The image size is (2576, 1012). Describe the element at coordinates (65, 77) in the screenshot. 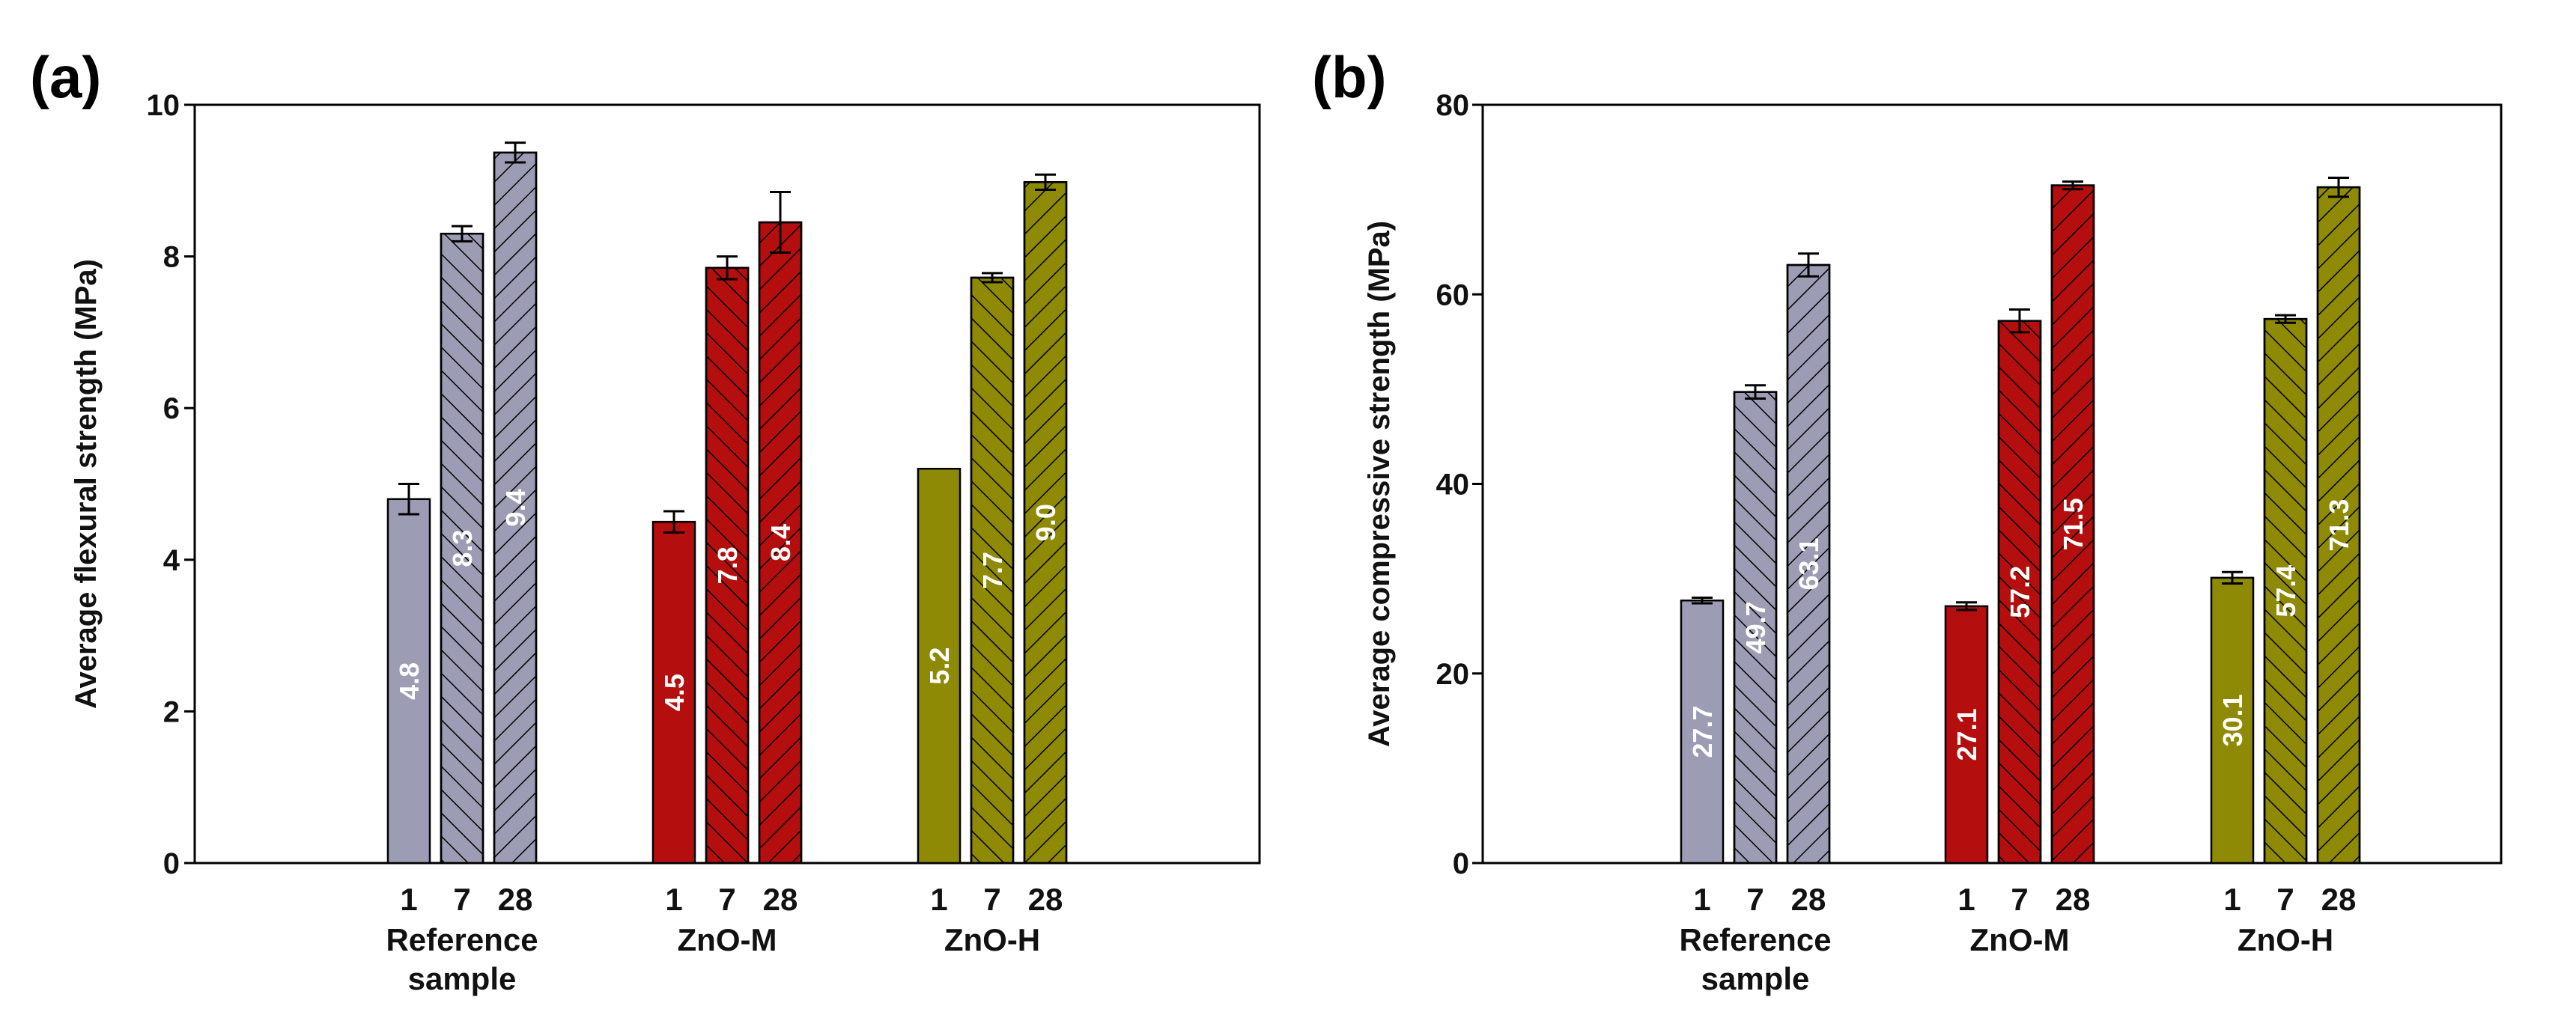

I see `panel-label: (a)` at that location.